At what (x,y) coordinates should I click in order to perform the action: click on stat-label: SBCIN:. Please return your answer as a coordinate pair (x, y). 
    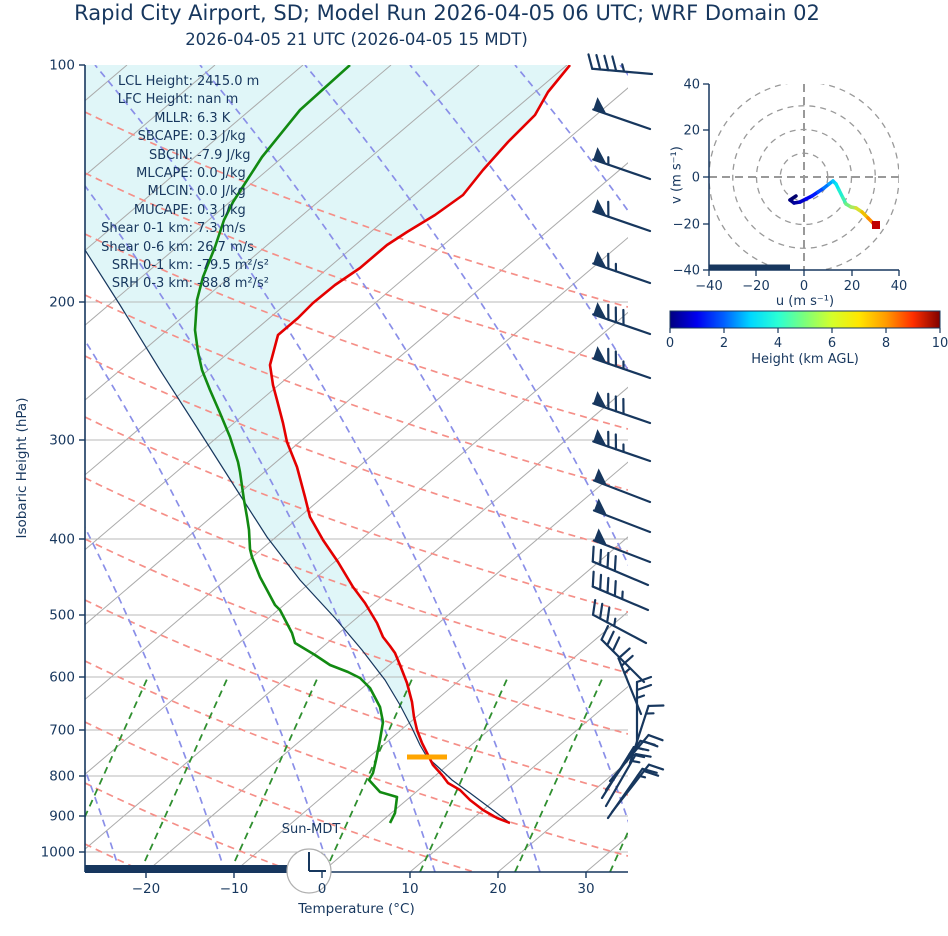
    Looking at the image, I should click on (171, 155).